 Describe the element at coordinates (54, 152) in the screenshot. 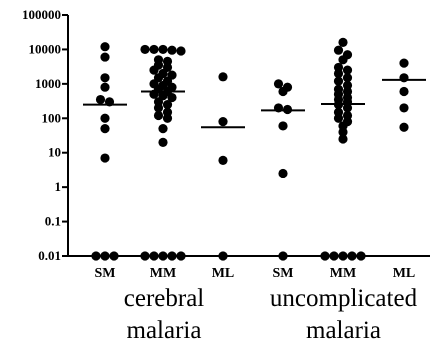

I see `y-tick-label: 10` at that location.